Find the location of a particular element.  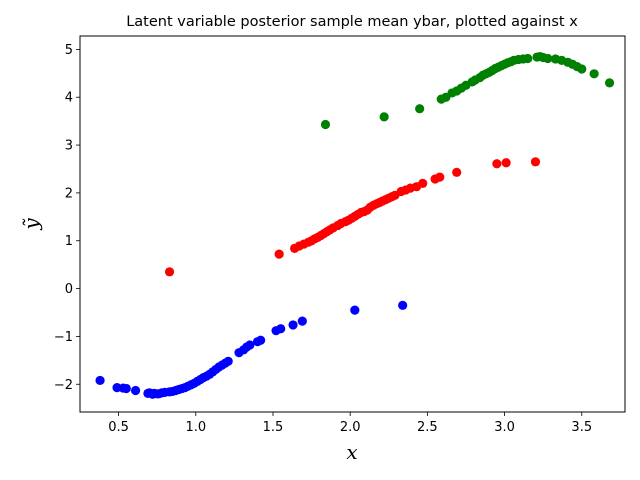

x-axis-ticks: 0.5 1.0 1.5 2.0 2.5 3.0 3.5 is located at coordinates (350, 423).